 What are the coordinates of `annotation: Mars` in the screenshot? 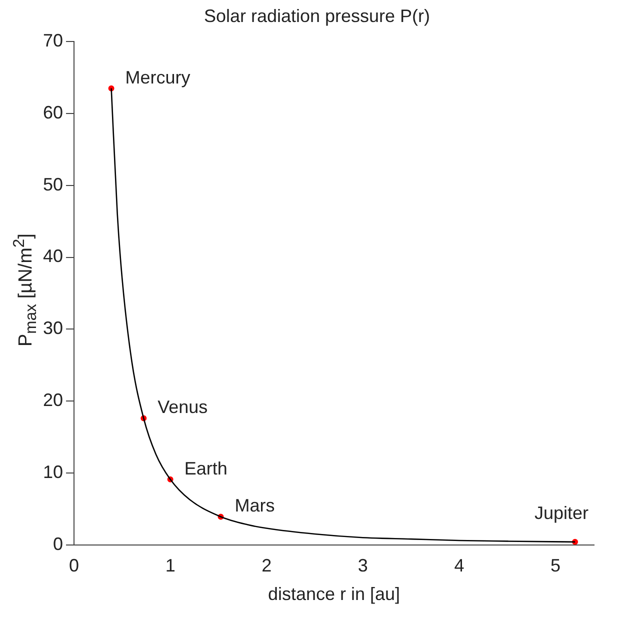 It's located at (254, 506).